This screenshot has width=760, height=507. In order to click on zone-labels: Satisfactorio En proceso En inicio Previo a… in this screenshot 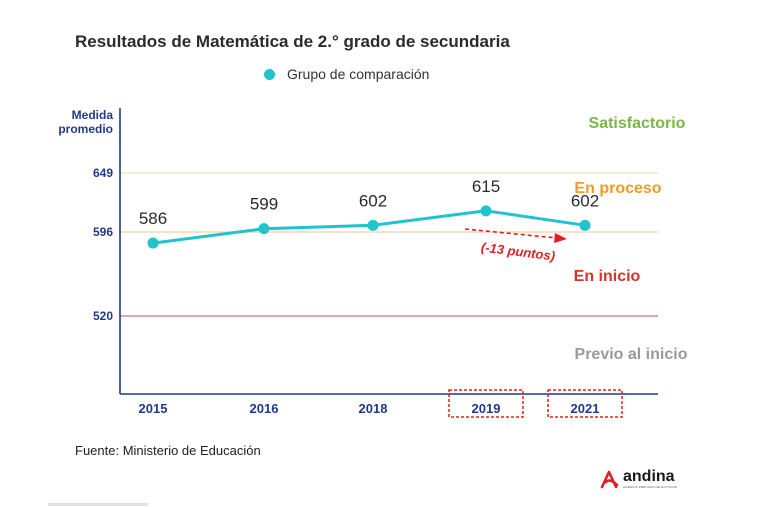, I will do `click(631, 239)`.